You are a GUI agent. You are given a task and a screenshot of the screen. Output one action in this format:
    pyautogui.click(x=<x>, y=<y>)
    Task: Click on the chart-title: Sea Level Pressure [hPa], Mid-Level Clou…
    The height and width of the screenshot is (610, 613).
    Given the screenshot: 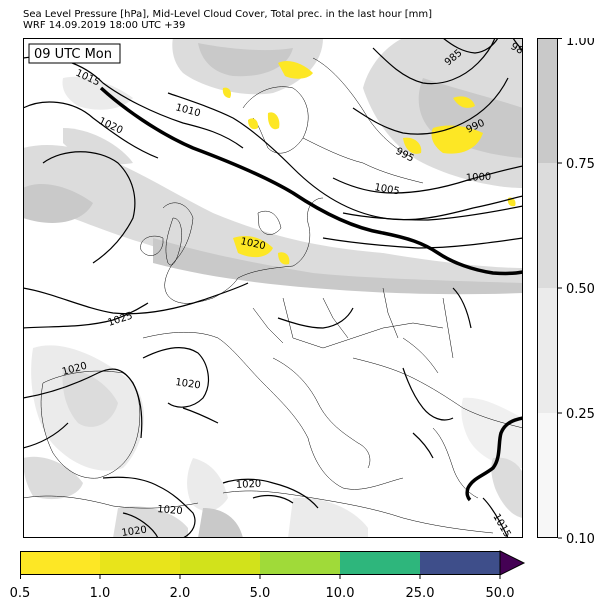 What is the action you would take?
    pyautogui.click(x=228, y=14)
    